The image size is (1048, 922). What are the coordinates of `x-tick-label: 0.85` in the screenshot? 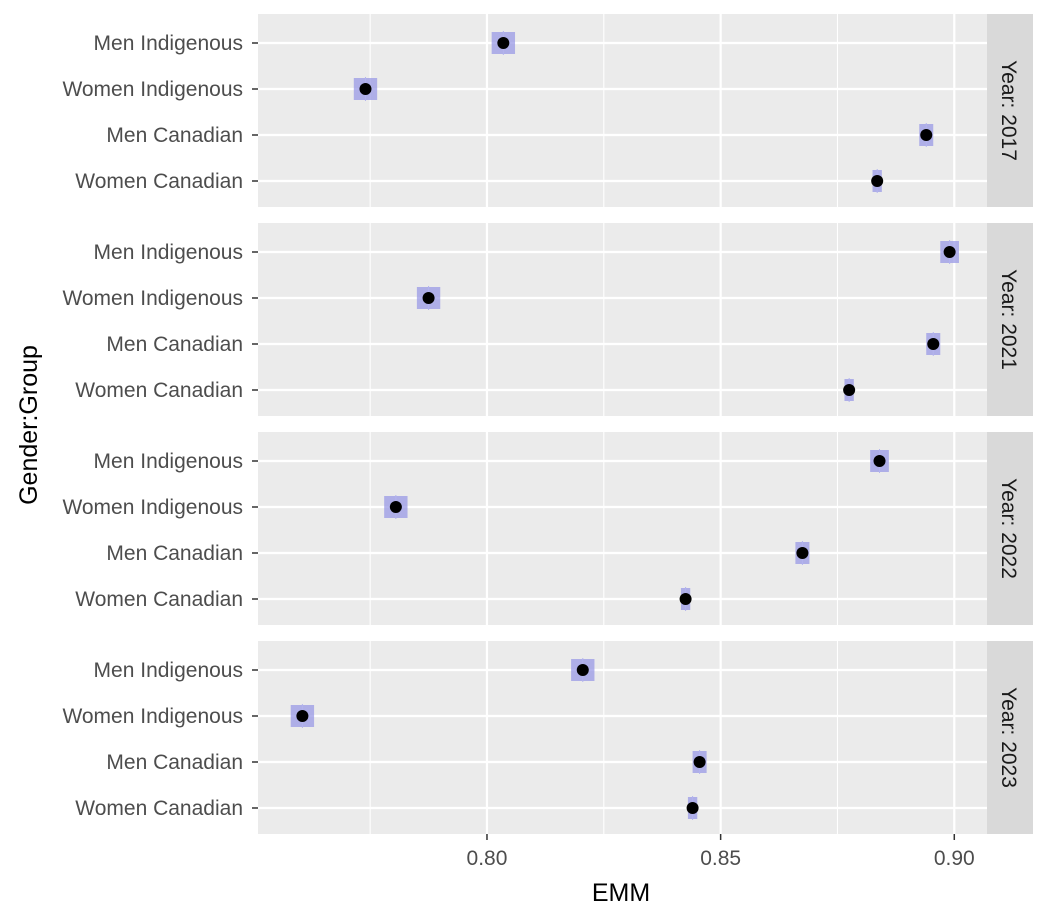 It's located at (720, 858).